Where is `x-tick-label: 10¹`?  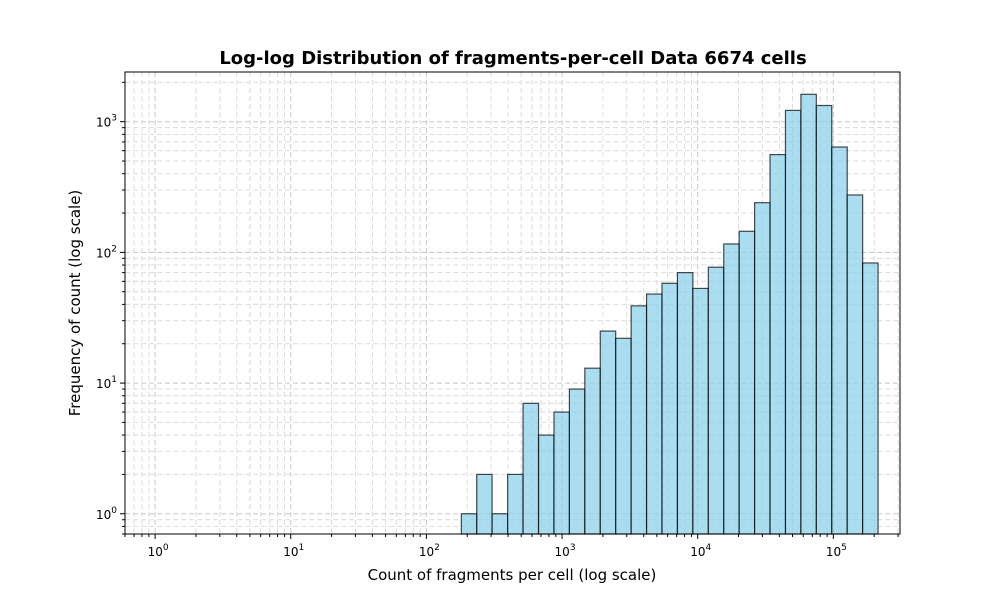 x-tick-label: 10¹ is located at coordinates (293, 551).